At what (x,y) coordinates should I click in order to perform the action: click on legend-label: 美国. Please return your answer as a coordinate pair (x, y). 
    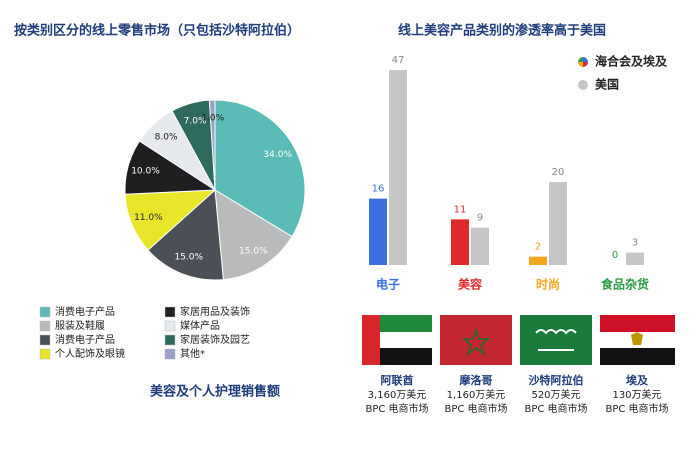
    Looking at the image, I should click on (607, 84).